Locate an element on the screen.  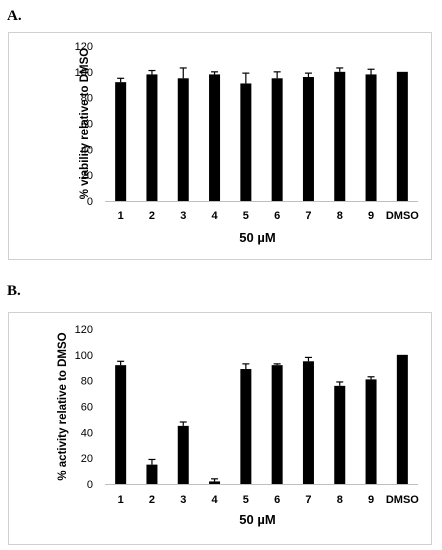
viability-xtick-label: 2 is located at coordinates (152, 216).